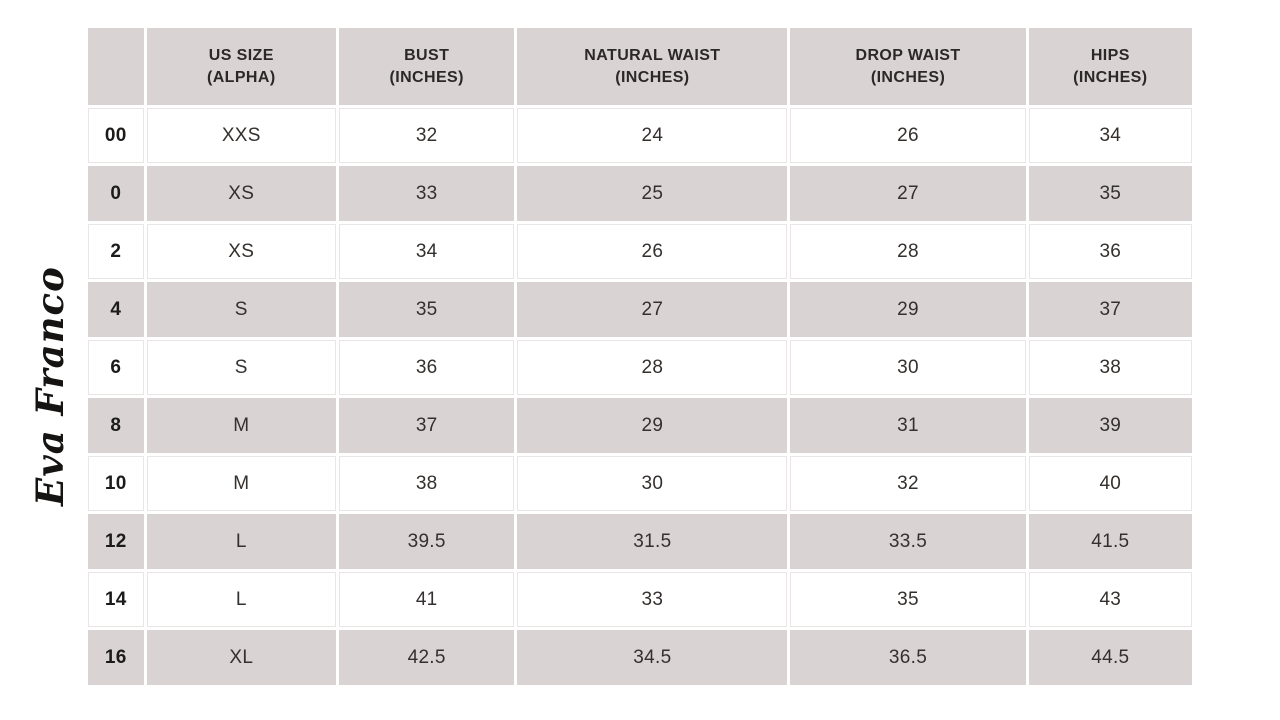  What do you see at coordinates (116, 135) in the screenshot?
I see `cell-size: 00` at bounding box center [116, 135].